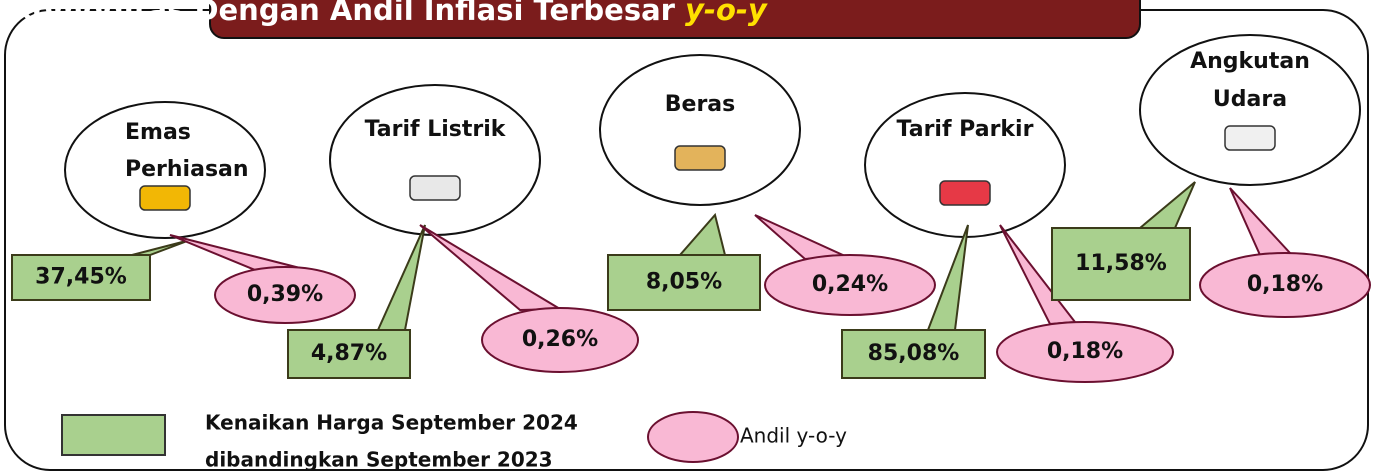  I want to click on price-change: 4,87%, so click(349, 353).